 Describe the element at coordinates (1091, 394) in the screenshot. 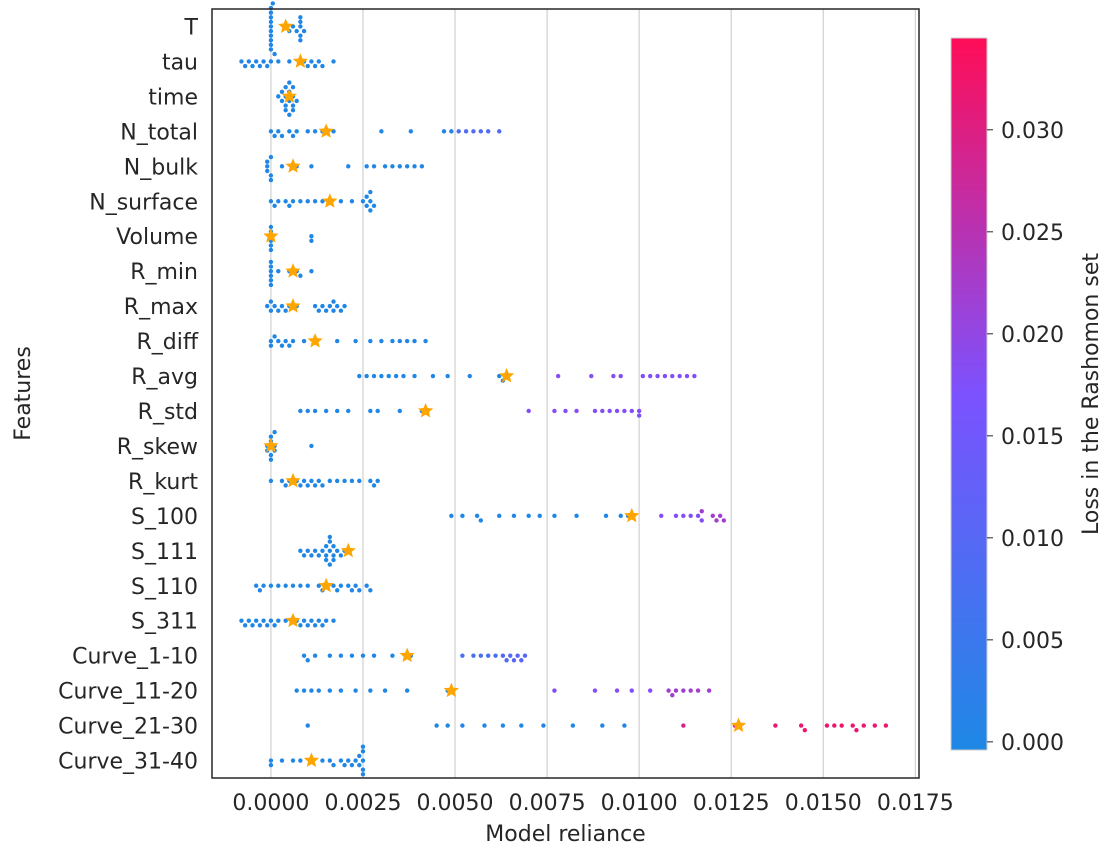

I see `colorbar-label: Loss in the Rashomon set` at that location.